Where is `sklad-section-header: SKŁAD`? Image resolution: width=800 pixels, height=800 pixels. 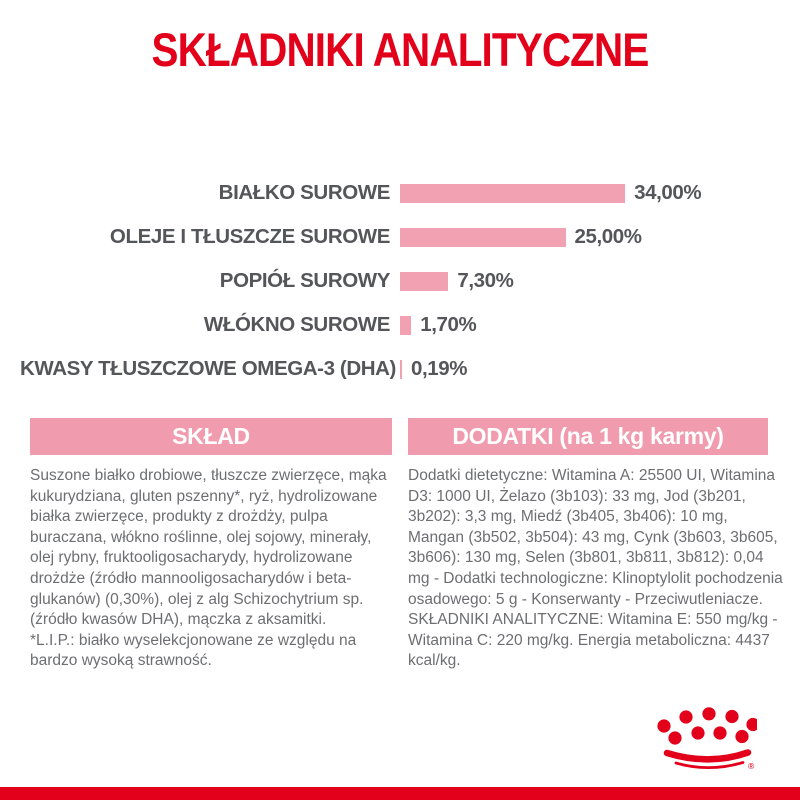 sklad-section-header: SKŁAD is located at coordinates (211, 436).